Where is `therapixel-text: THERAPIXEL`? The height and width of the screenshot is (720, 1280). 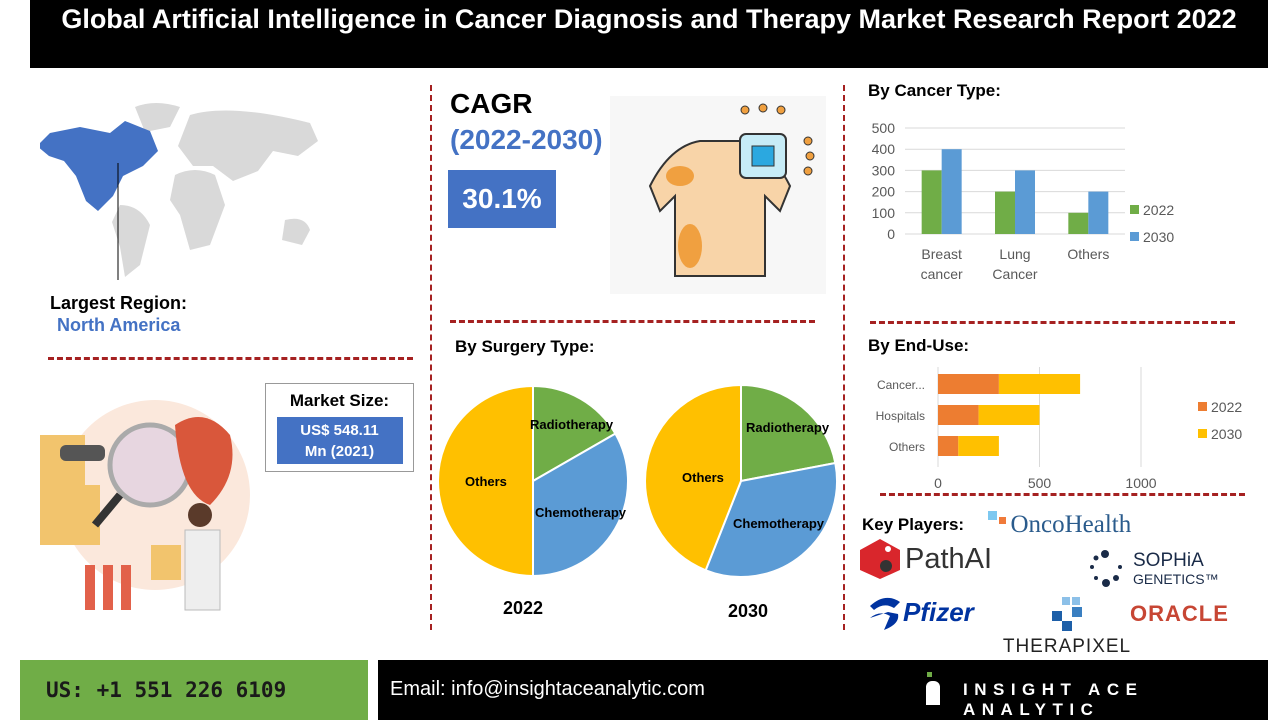 therapixel-text: THERAPIXEL is located at coordinates (1067, 646).